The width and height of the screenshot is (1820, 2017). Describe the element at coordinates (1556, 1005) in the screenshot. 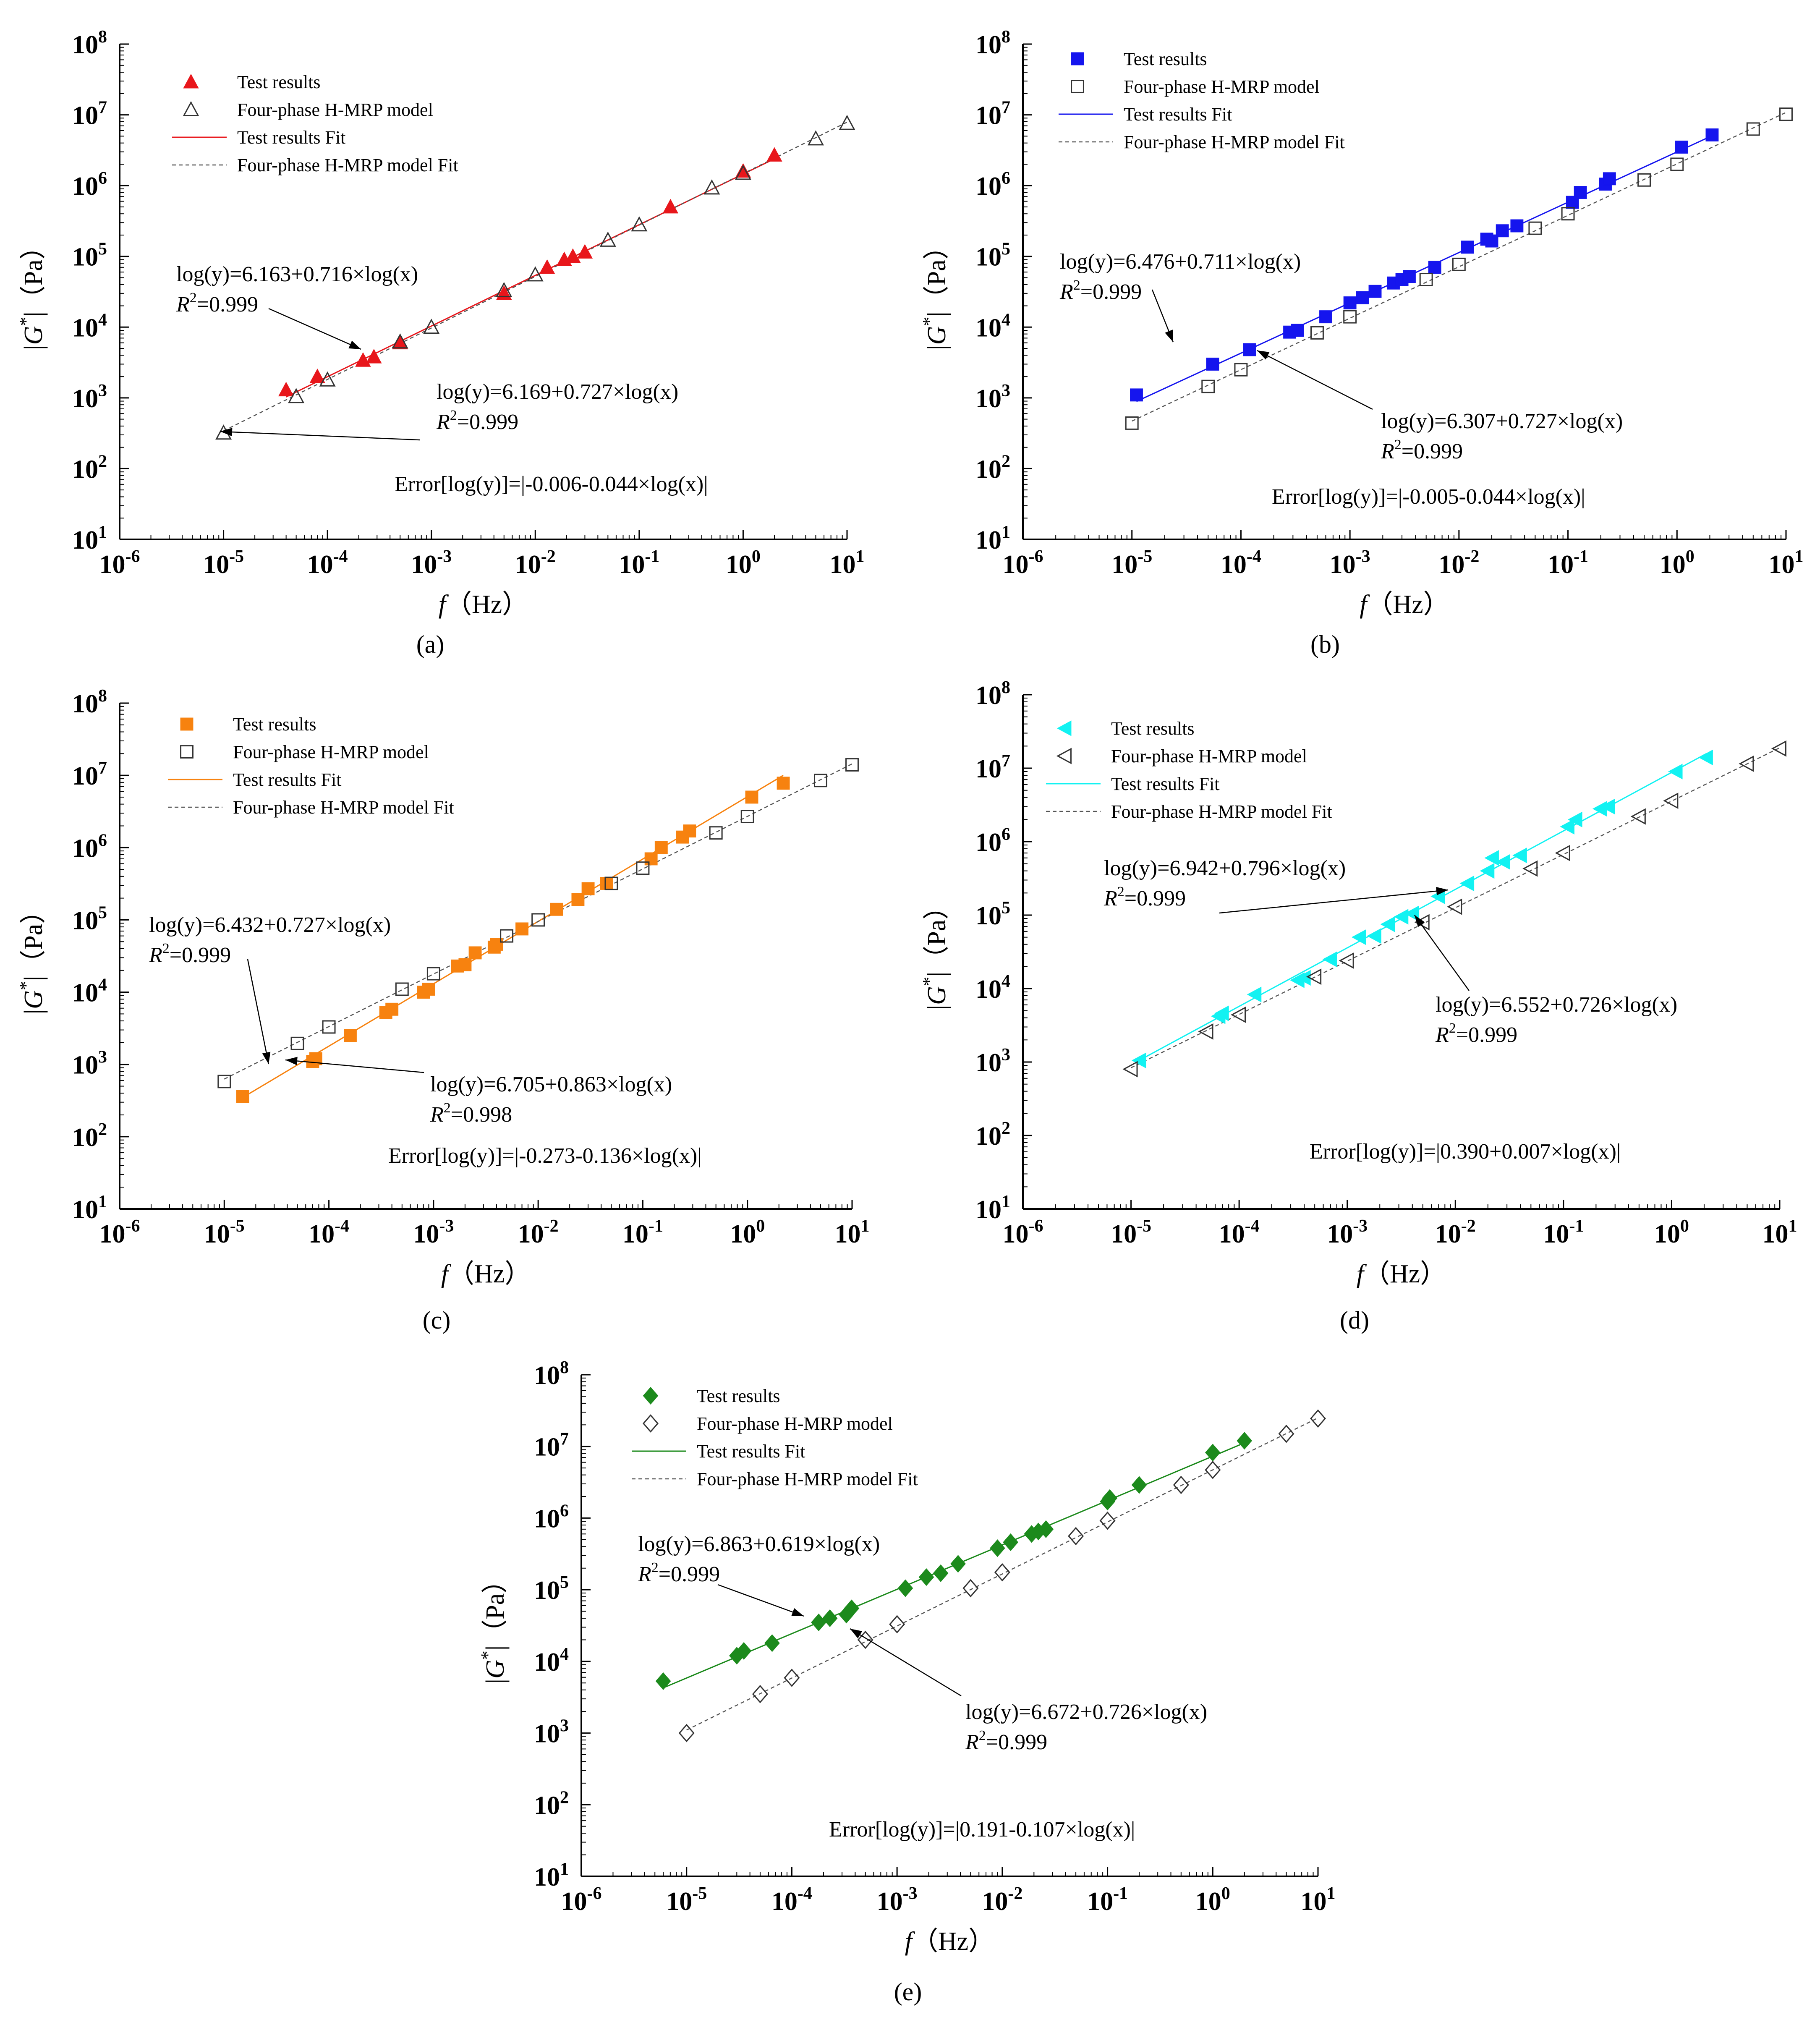

I see `fit-equation: log(y)=6.552+0.726×log(x)` at that location.